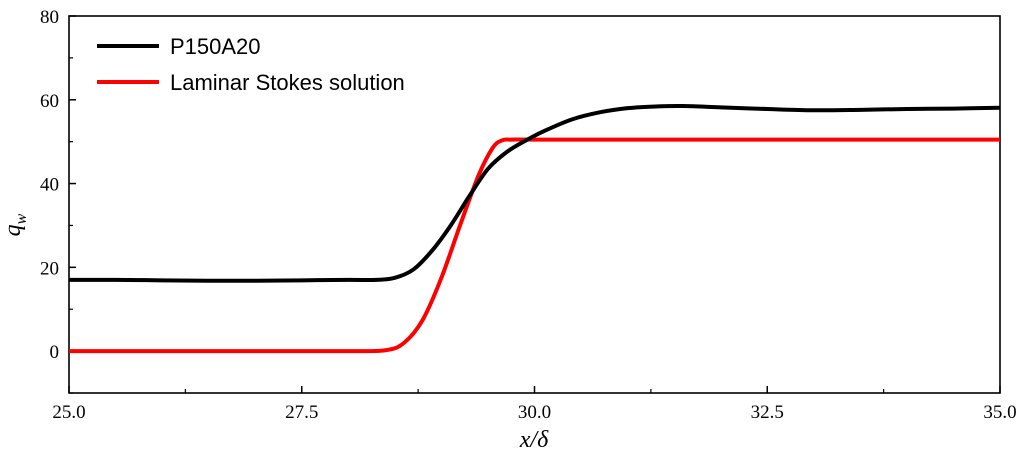 Image resolution: width=1024 pixels, height=455 pixels. Describe the element at coordinates (21, 218) in the screenshot. I see `y-axis-title-subscript: w` at that location.